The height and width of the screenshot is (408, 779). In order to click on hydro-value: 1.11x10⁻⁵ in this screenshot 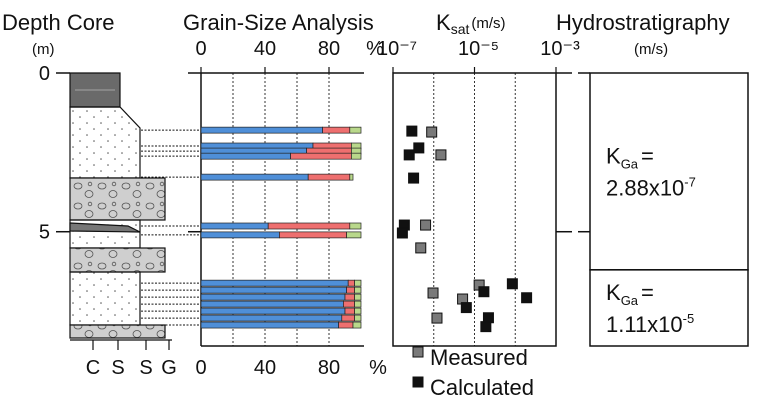, I will do `click(650, 324)`.